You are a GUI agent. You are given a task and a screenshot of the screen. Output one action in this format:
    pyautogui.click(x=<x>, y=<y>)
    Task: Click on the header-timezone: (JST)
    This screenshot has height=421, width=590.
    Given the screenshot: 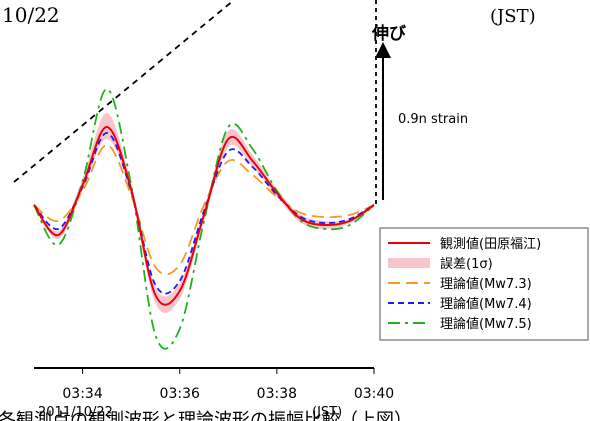 What is the action you would take?
    pyautogui.click(x=513, y=16)
    